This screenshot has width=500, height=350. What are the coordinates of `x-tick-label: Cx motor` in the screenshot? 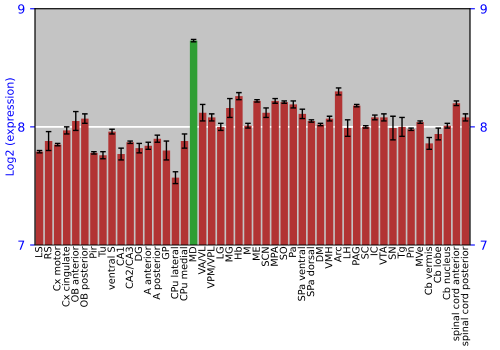 It's located at (56, 268).